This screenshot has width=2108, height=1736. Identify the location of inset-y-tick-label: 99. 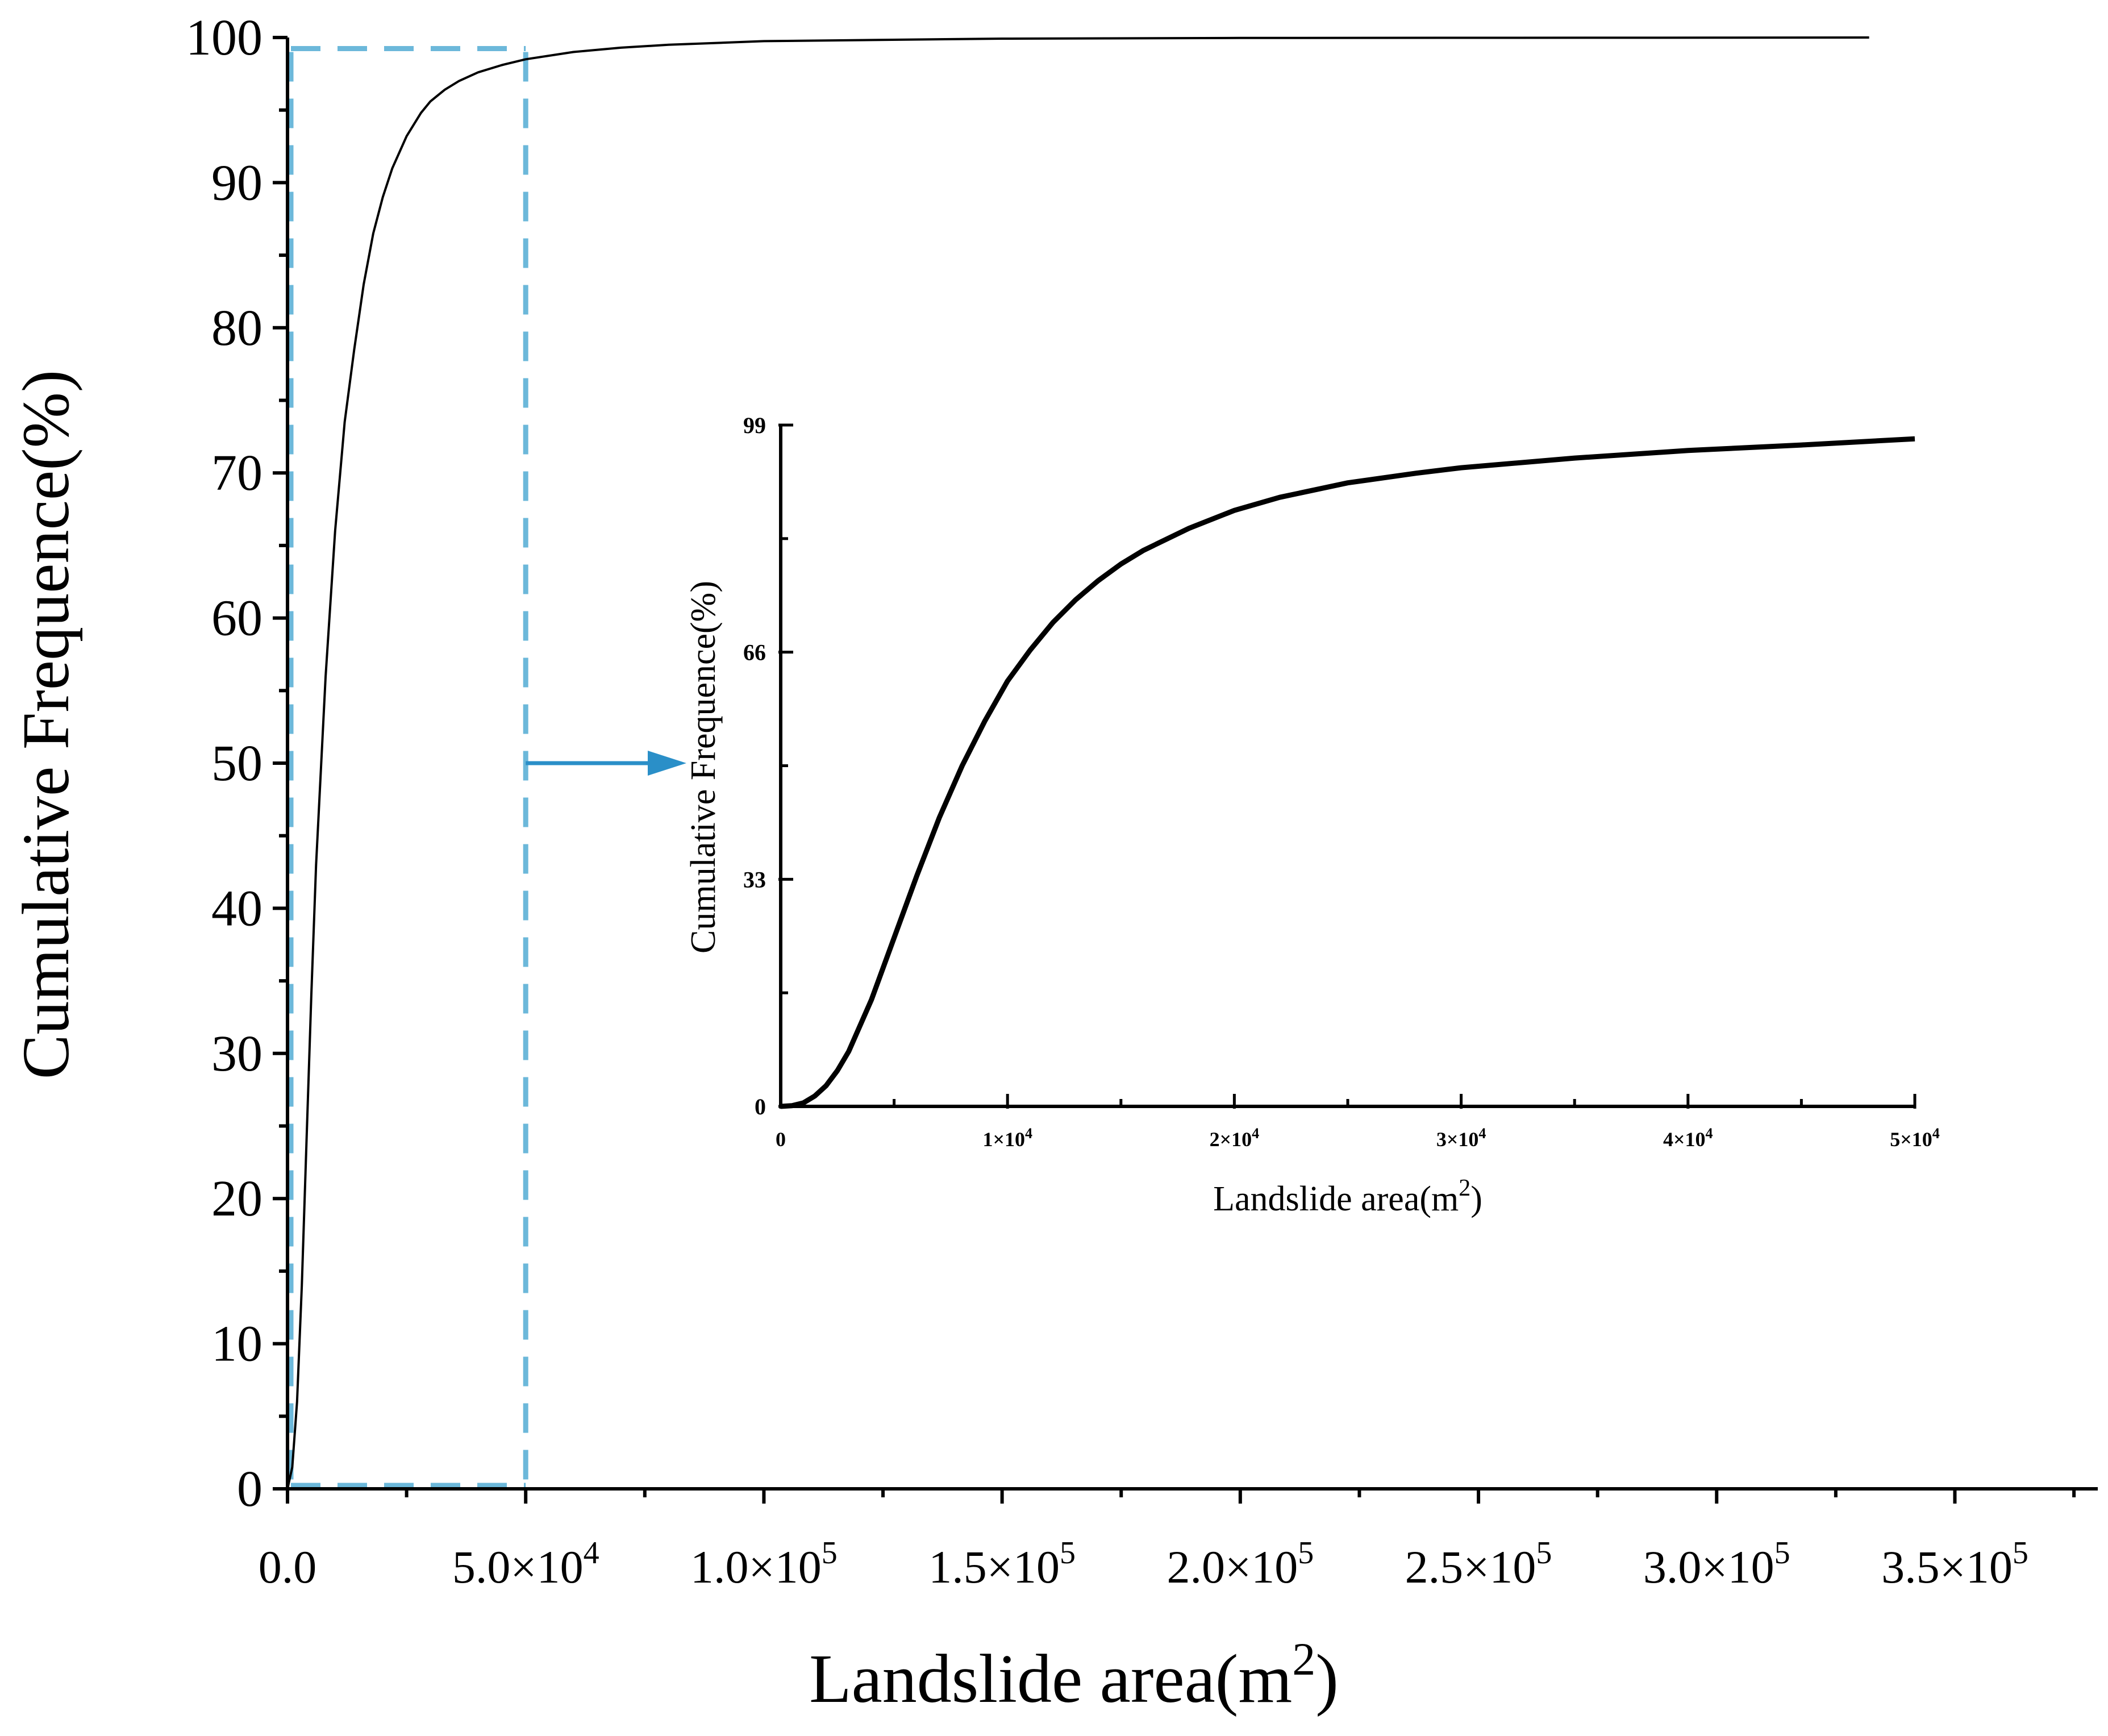
(755, 425).